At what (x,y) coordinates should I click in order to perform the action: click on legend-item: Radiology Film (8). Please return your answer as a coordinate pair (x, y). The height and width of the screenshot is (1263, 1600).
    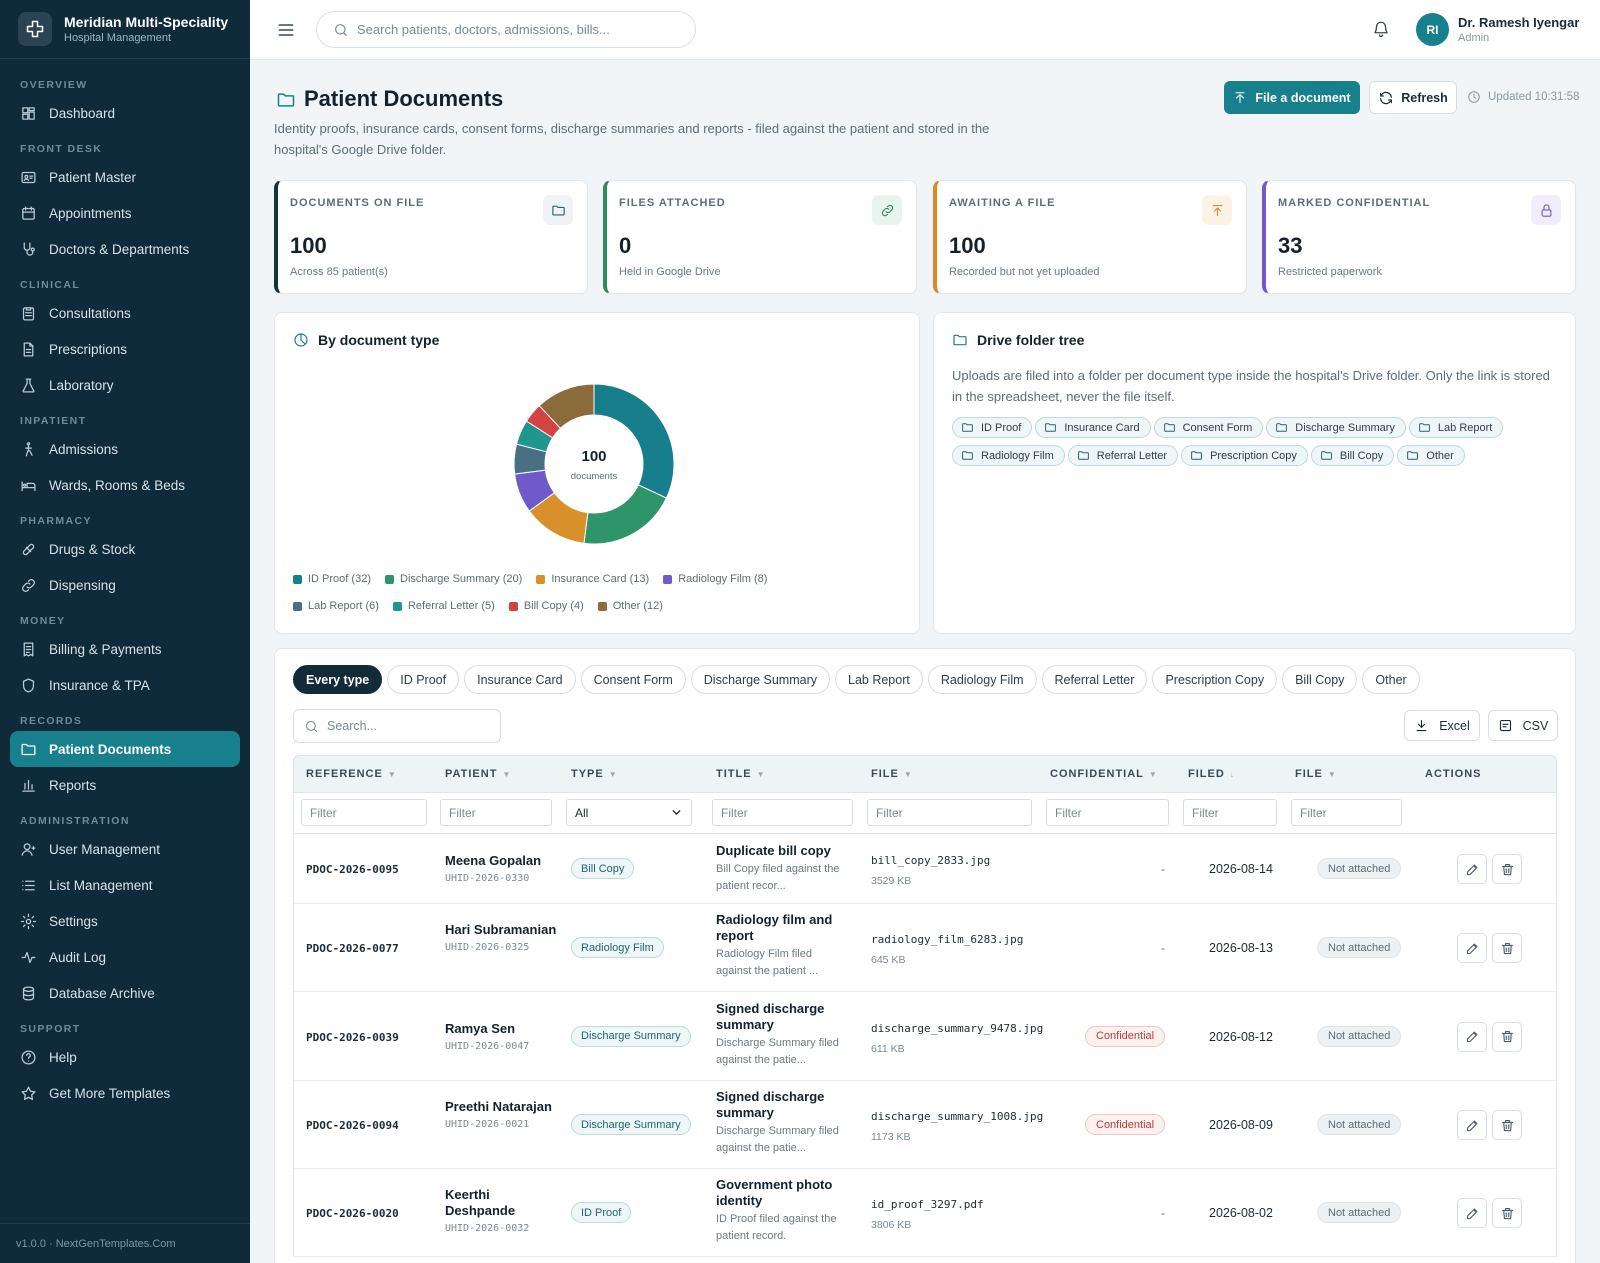
    Looking at the image, I should click on (715, 579).